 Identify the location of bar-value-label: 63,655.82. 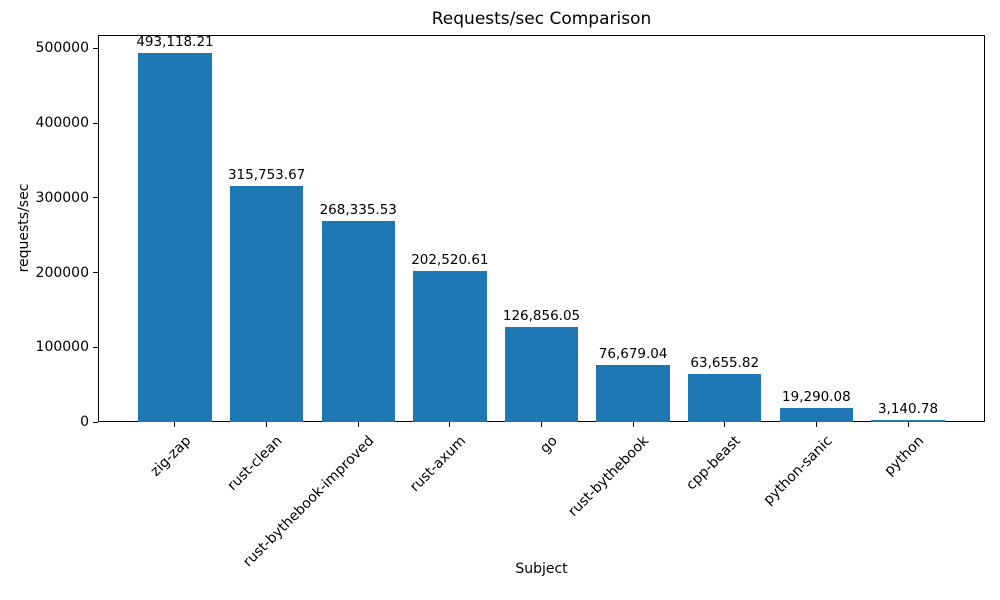
(725, 363).